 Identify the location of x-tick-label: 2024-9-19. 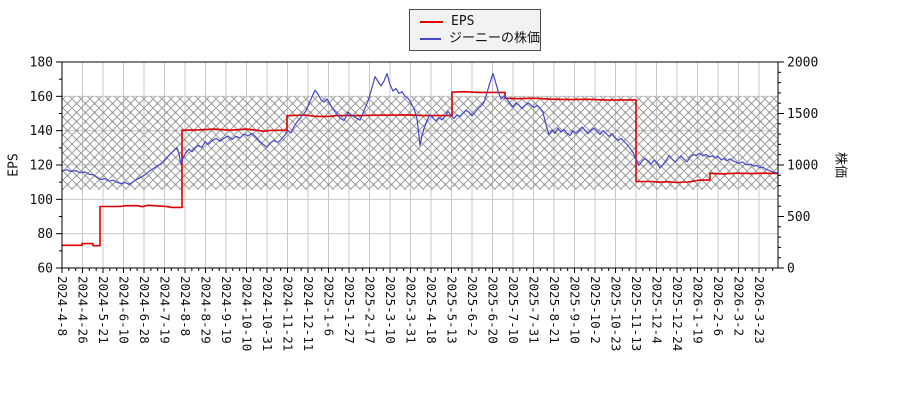
(226, 310).